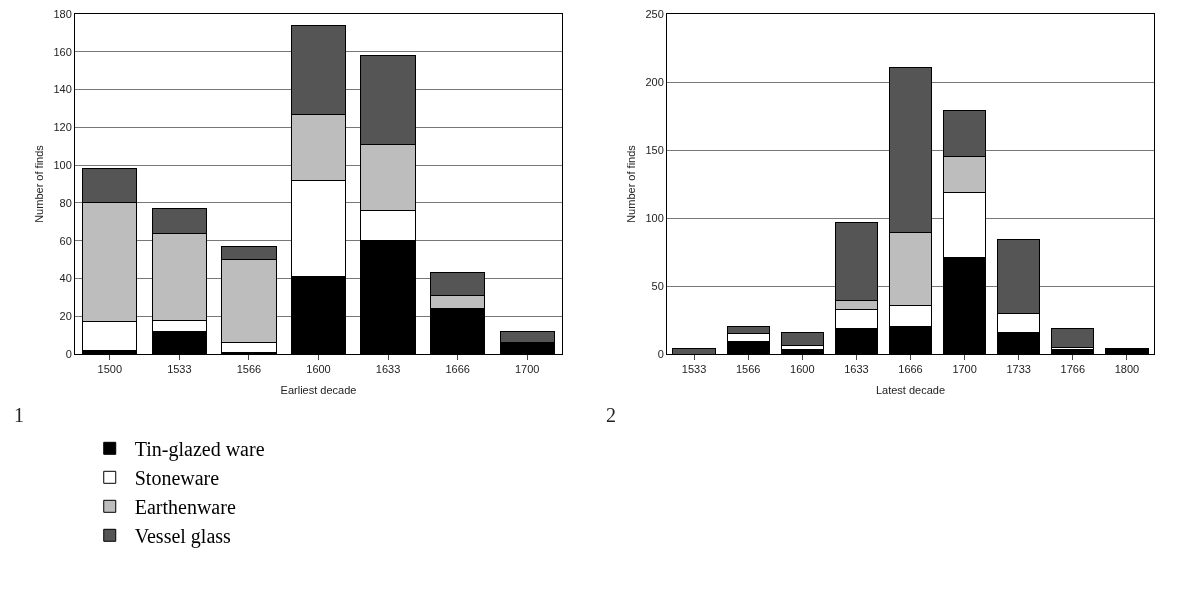 The height and width of the screenshot is (594, 1184). What do you see at coordinates (65, 240) in the screenshot?
I see `y-tick-label: 60` at bounding box center [65, 240].